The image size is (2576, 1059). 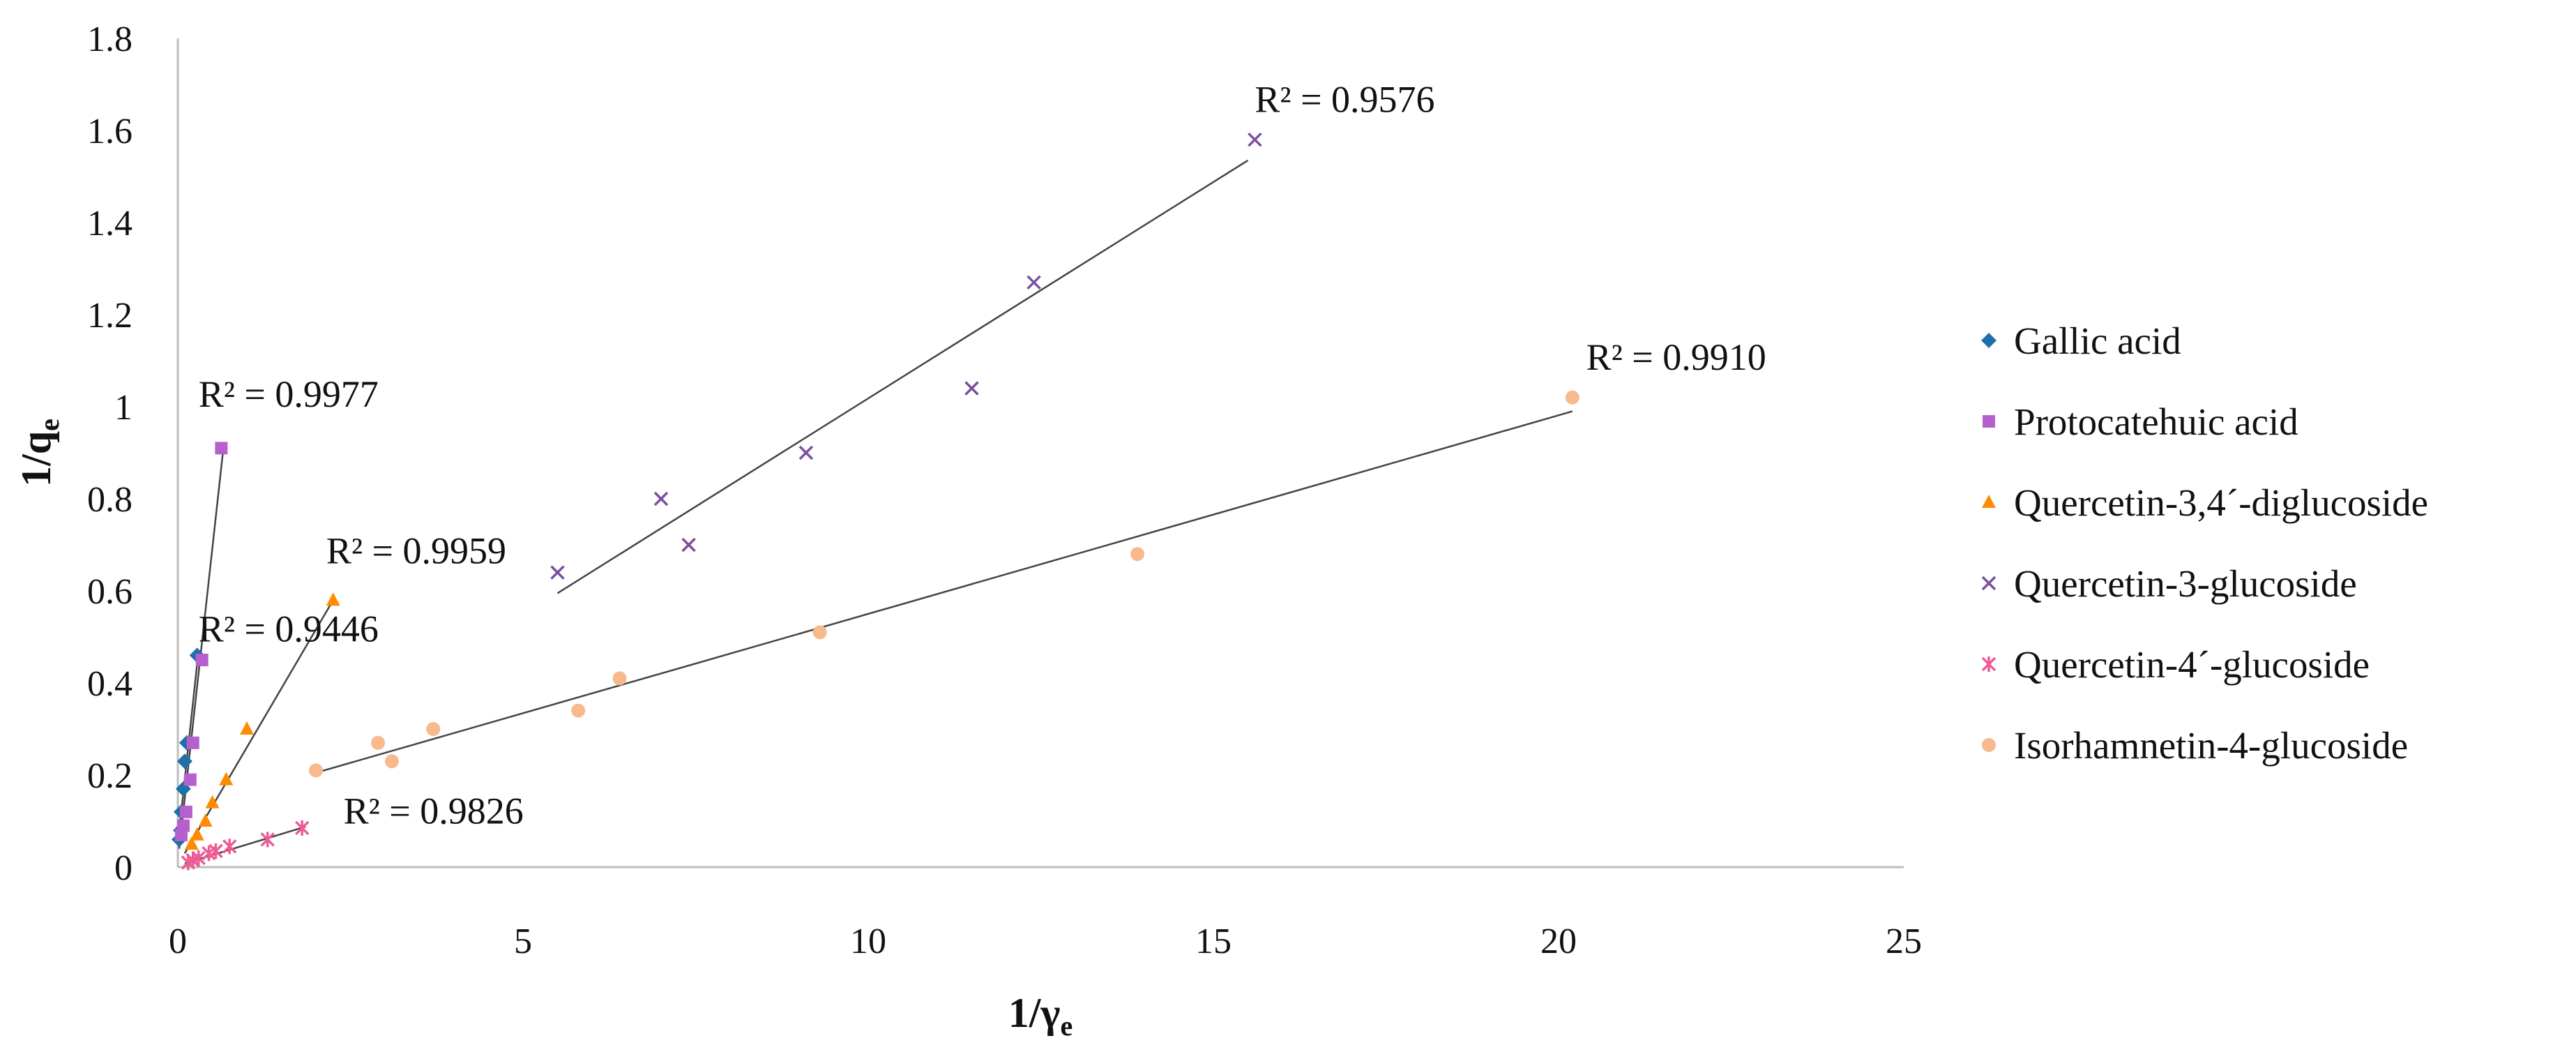 I want to click on r-squared-label-quercetin-4-glucoside: R² = 0.9826, so click(x=434, y=811).